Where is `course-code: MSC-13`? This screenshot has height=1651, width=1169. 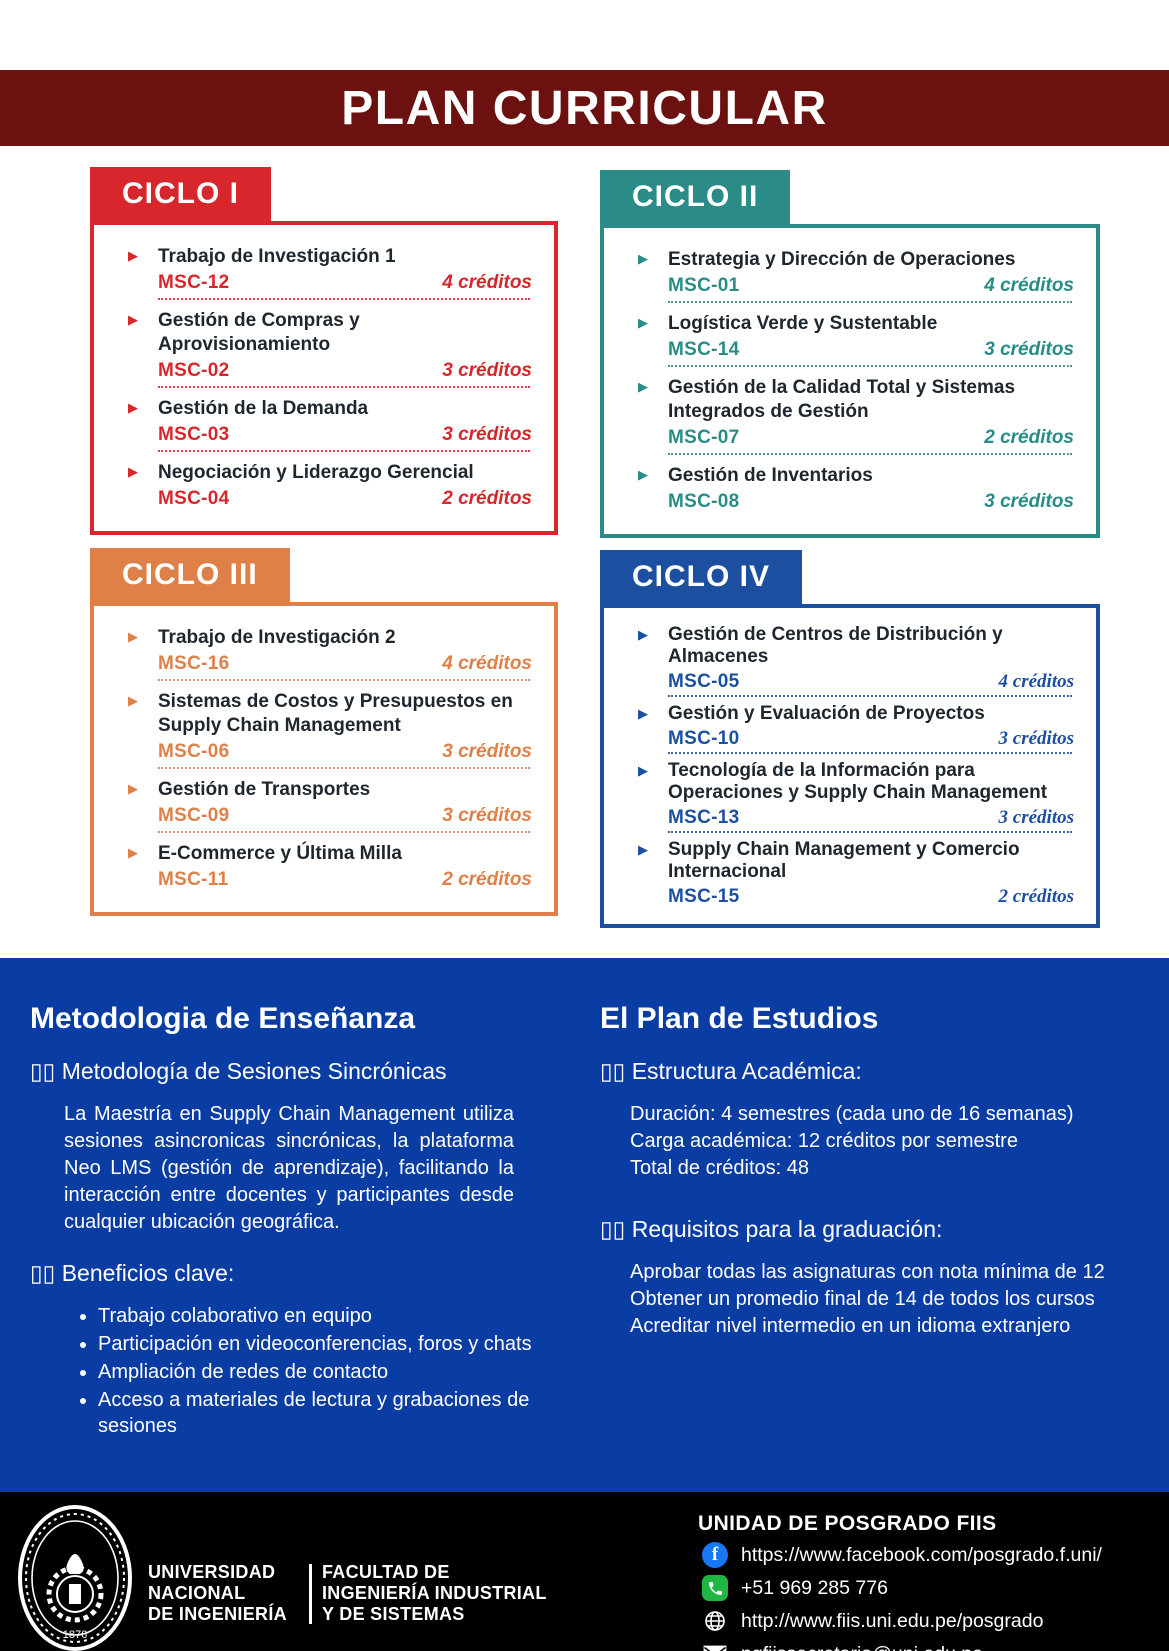 course-code: MSC-13 is located at coordinates (704, 817).